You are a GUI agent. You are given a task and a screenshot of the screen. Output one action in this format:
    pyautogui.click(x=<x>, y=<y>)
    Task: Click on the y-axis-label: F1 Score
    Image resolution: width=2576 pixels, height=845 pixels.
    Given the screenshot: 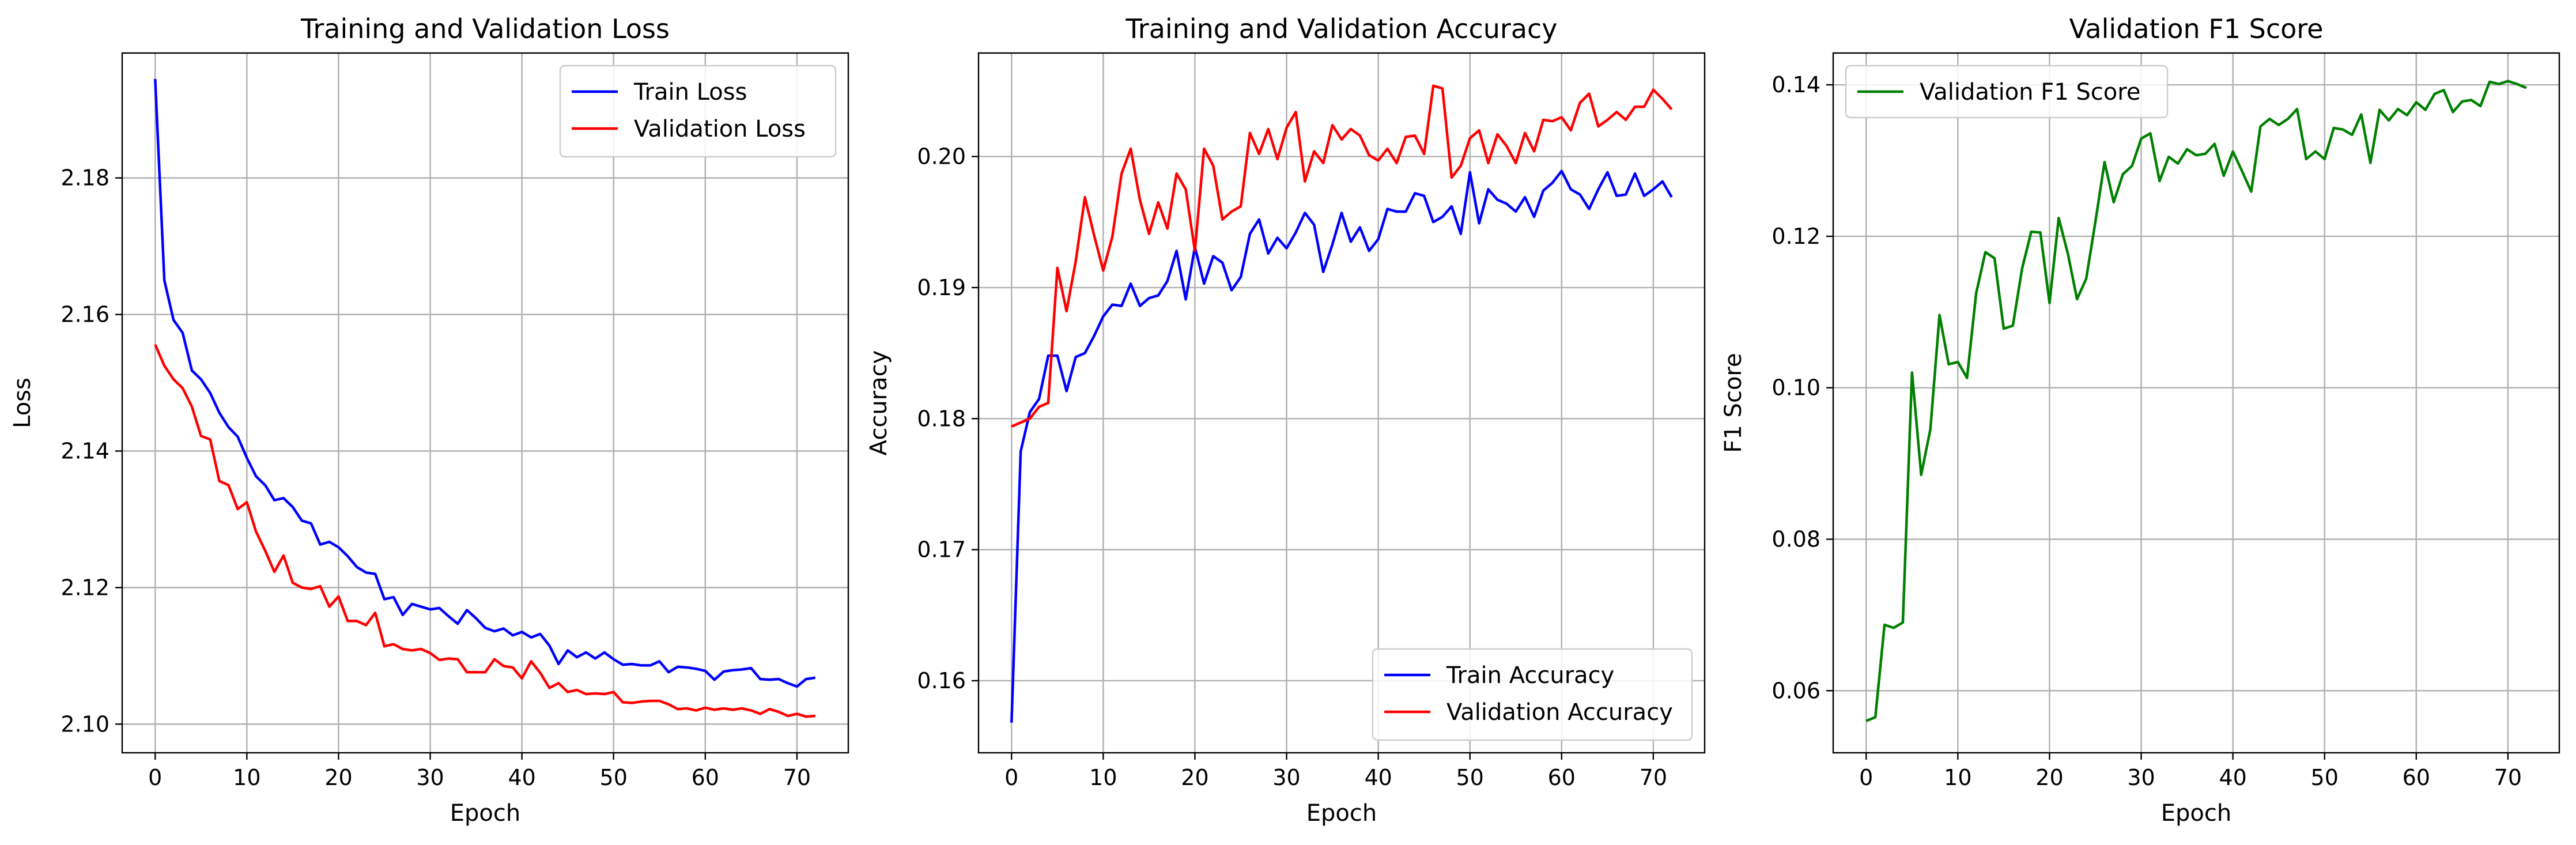 What is the action you would take?
    pyautogui.click(x=1733, y=403)
    